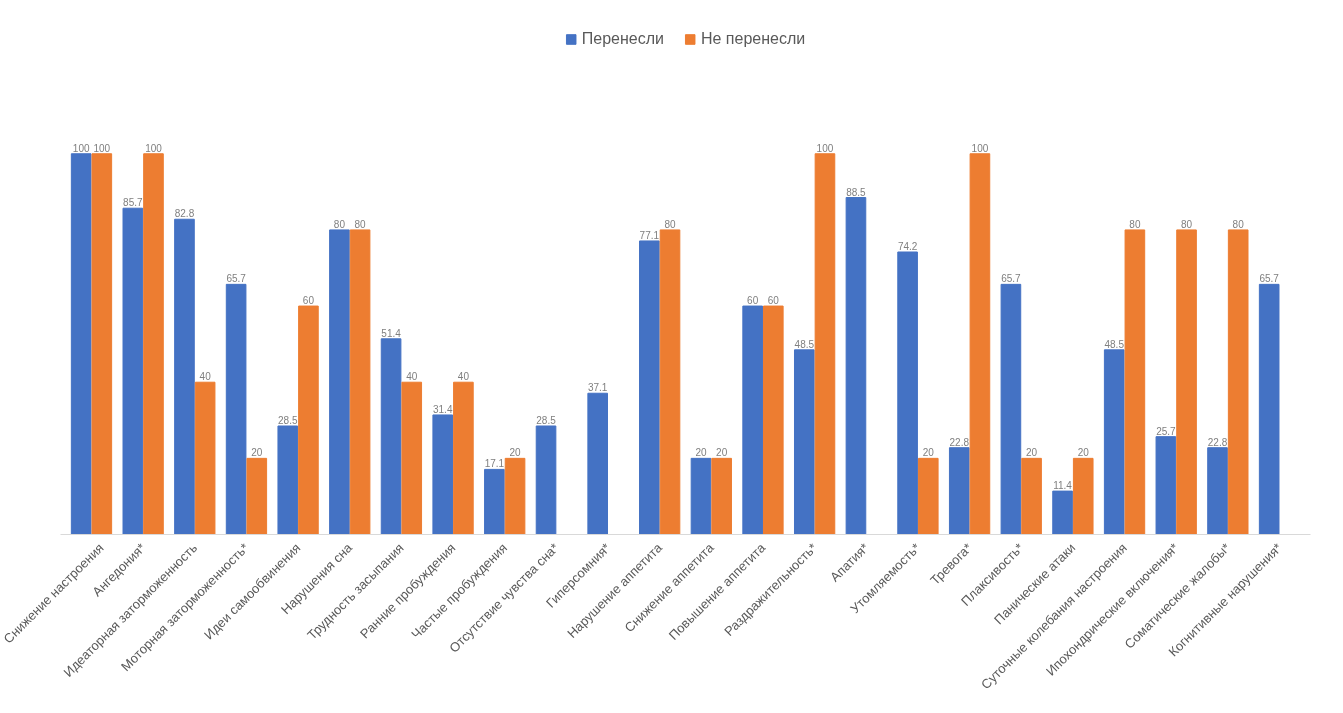  What do you see at coordinates (184, 214) in the screenshot?
I see `data-label: 82.8` at bounding box center [184, 214].